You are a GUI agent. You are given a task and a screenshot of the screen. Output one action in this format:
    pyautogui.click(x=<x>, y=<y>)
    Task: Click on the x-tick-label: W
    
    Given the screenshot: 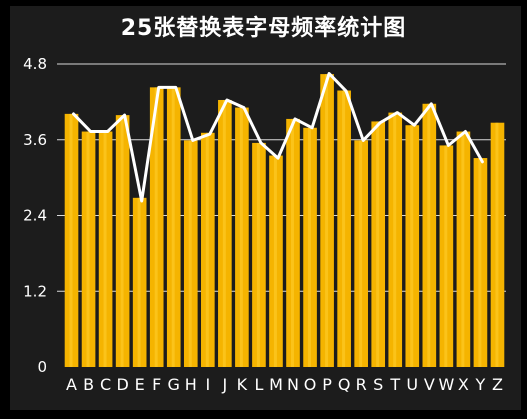 What is the action you would take?
    pyautogui.click(x=446, y=384)
    